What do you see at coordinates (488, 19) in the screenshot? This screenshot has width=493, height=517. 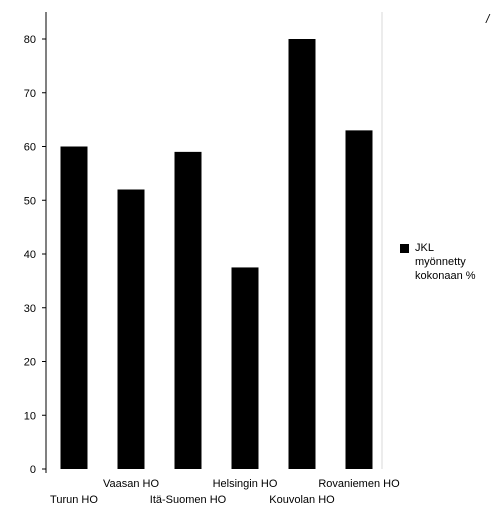 I see `corner-mark: /` at bounding box center [488, 19].